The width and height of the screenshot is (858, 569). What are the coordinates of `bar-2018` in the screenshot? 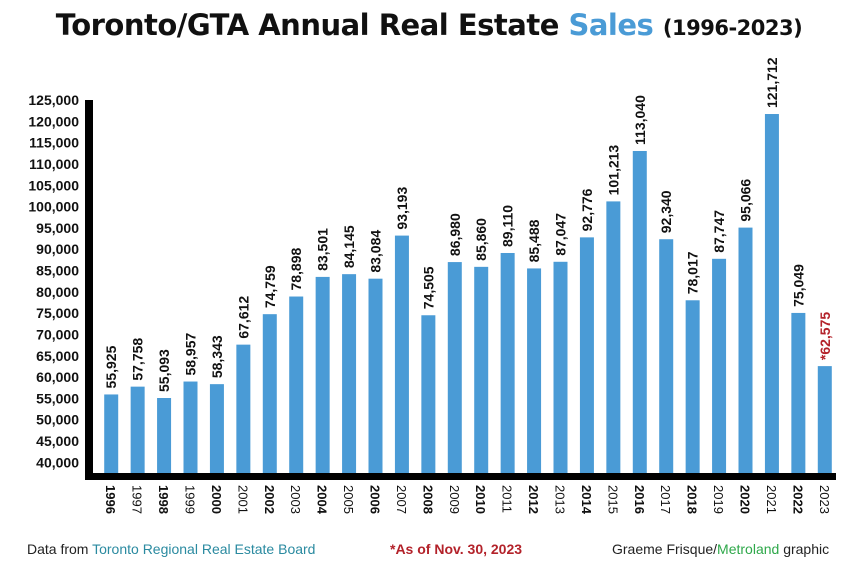 It's located at (692, 386).